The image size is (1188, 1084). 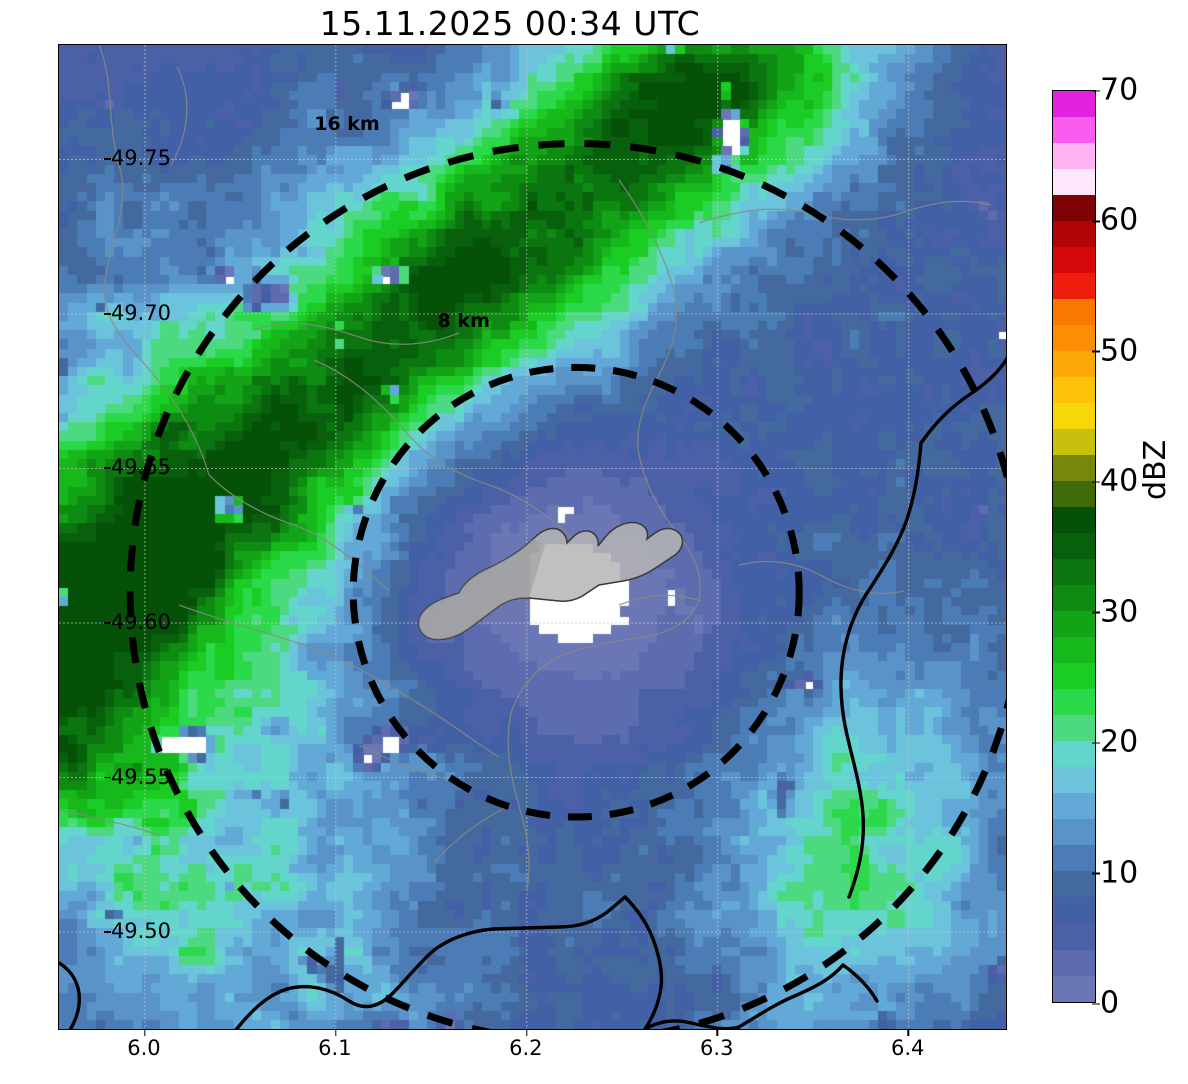 I want to click on range-ring-label: 8 km, so click(x=463, y=321).